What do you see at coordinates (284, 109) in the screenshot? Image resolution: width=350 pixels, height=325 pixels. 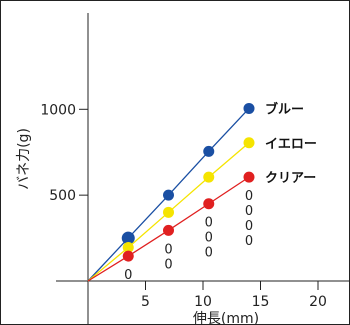 I see `legend-label: ブルー` at bounding box center [284, 109].